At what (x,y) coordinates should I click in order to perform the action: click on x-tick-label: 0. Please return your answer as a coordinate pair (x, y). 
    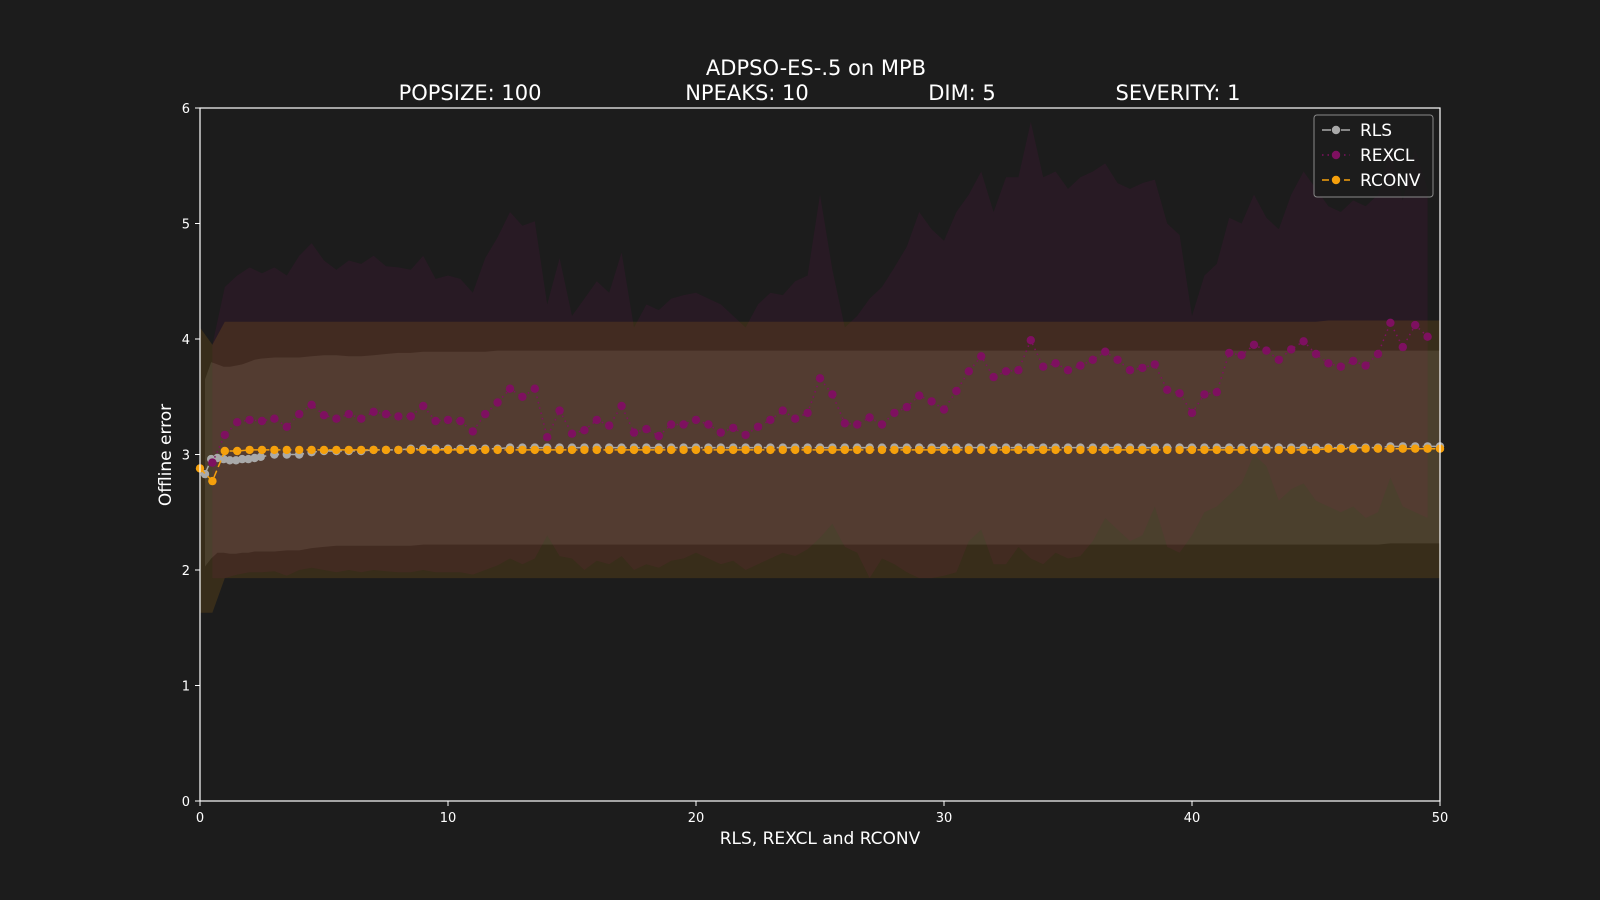
    Looking at the image, I should click on (200, 818).